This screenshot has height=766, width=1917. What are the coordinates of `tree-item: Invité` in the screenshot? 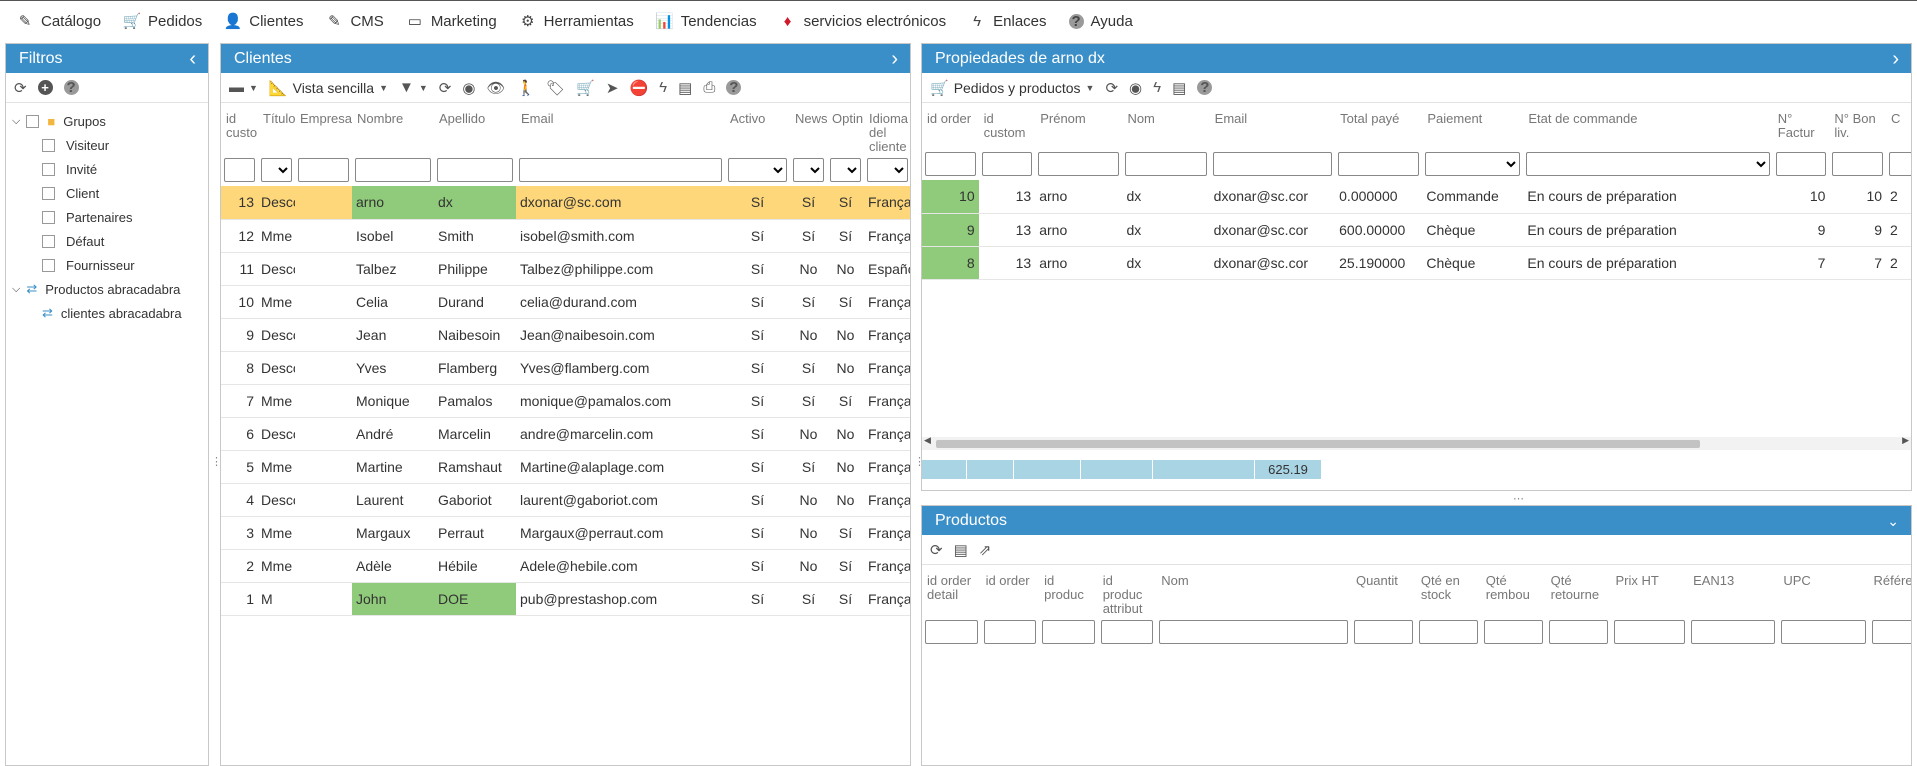 It's located at (110, 169).